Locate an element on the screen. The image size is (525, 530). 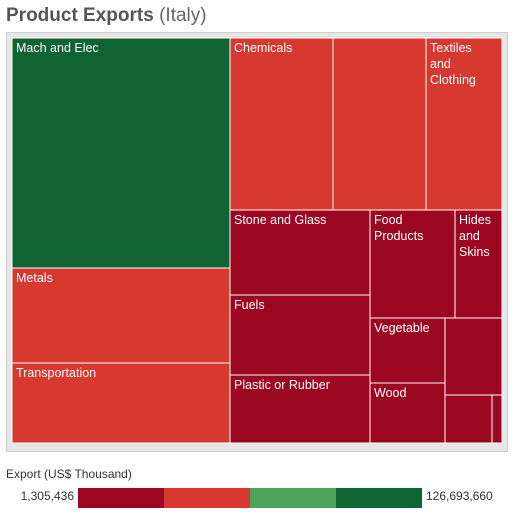
chart-title: Product Exports (Italy) is located at coordinates (106, 16).